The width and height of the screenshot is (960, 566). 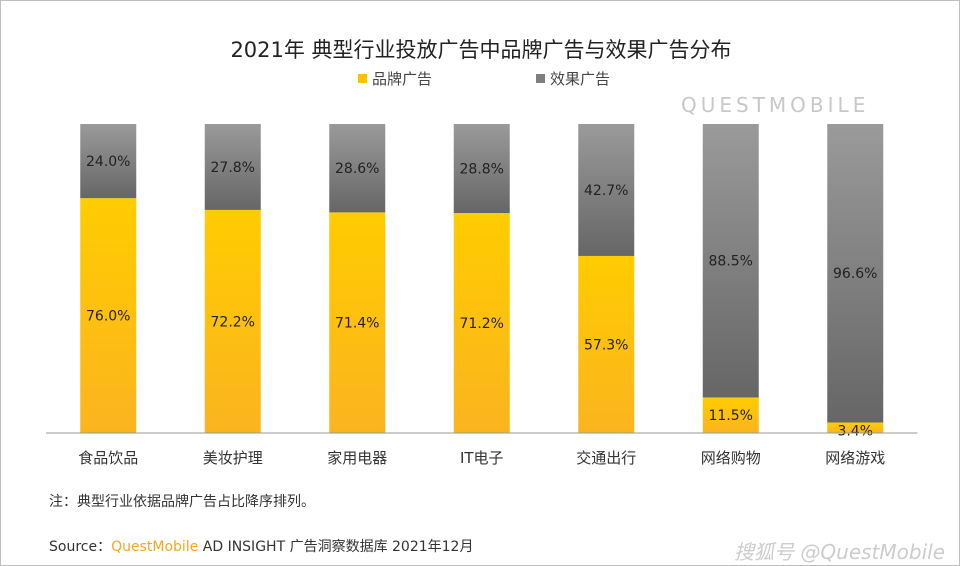 I want to click on legend-label: 品牌广告, so click(x=402, y=79).